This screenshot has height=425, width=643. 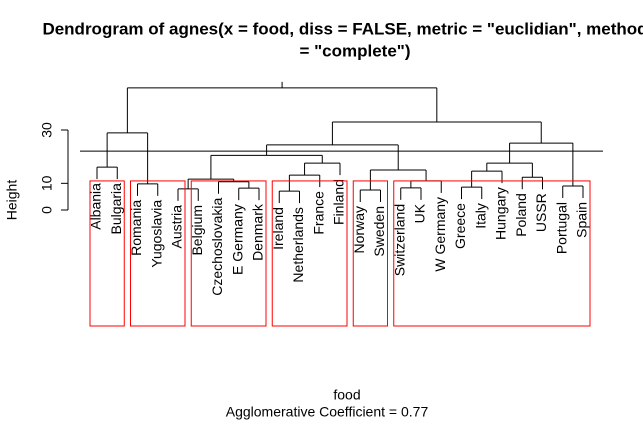 I want to click on leaf-label: Netherlands, so click(x=298, y=244).